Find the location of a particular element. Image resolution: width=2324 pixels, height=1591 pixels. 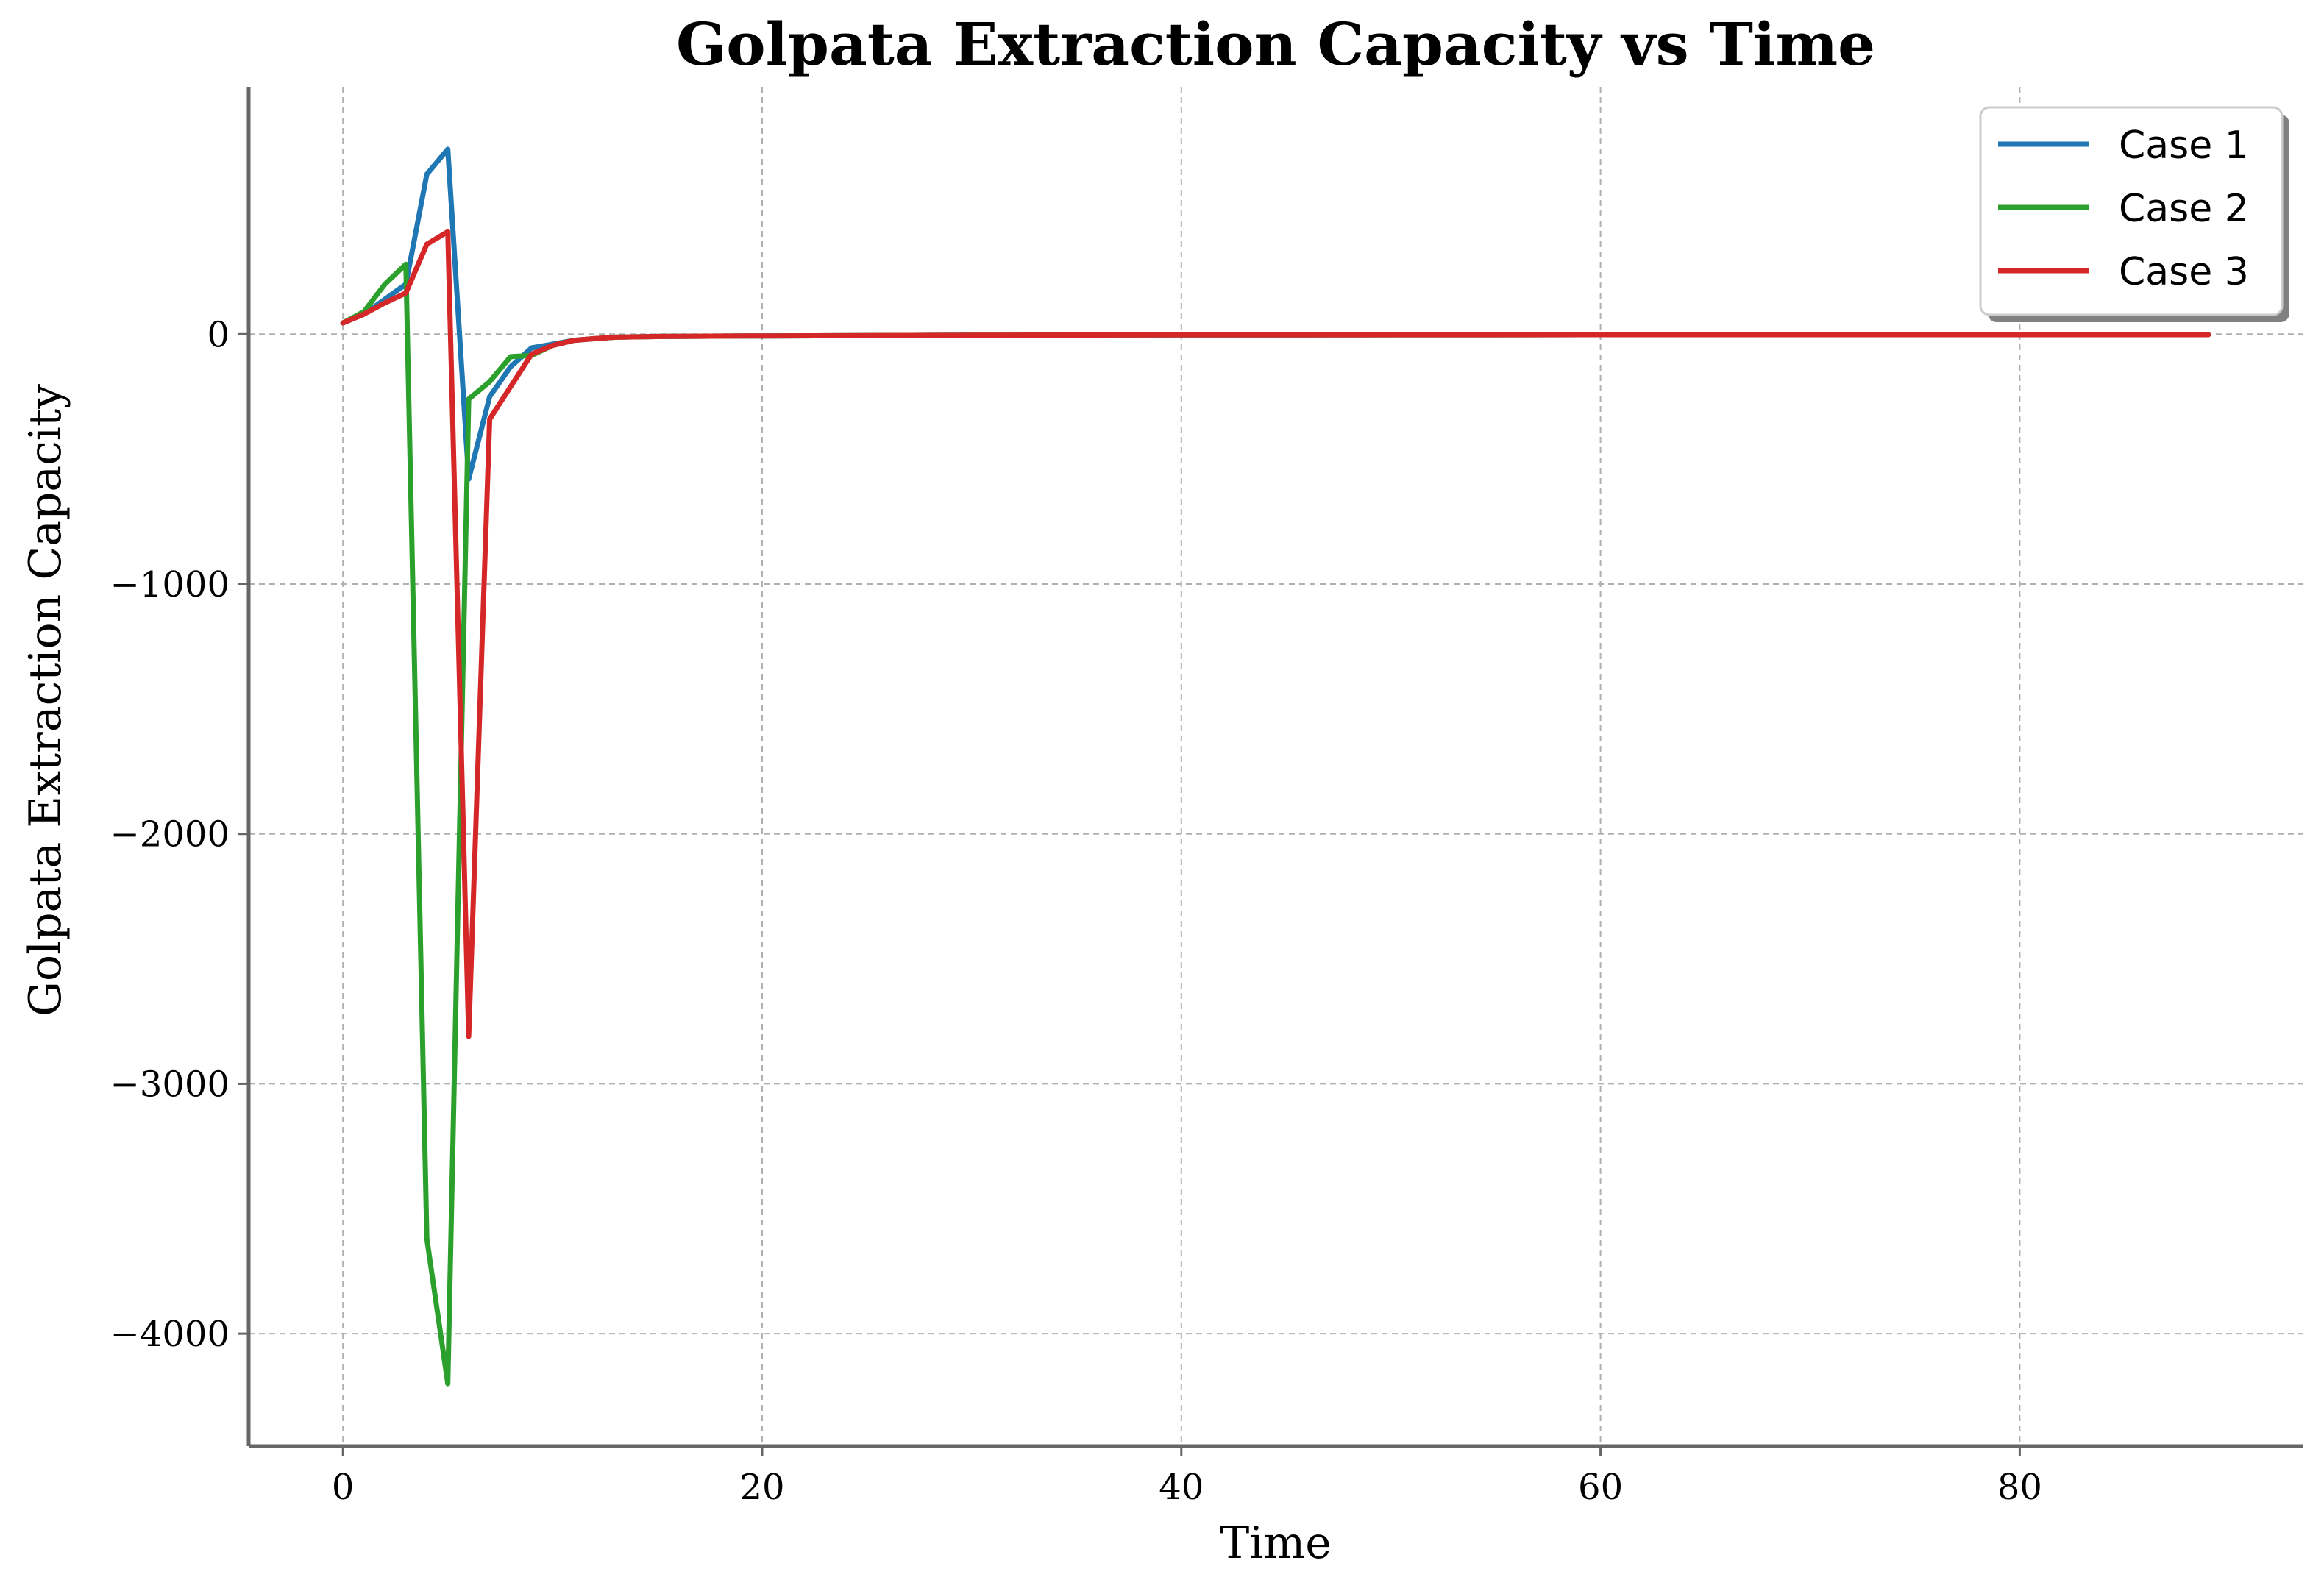

y-tick-label: −2000 is located at coordinates (170, 834).